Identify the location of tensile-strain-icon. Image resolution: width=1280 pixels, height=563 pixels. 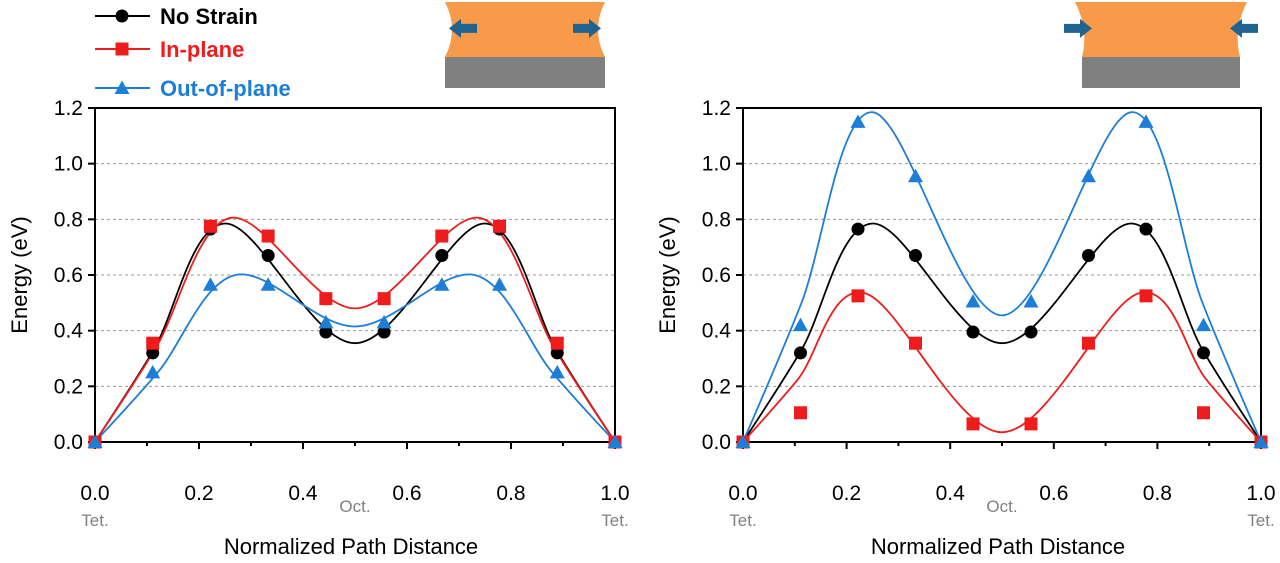
(525, 45).